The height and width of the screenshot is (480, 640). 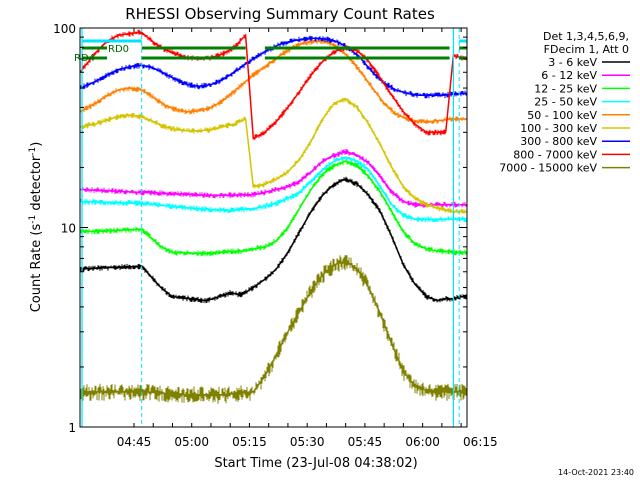 I want to click on series-12-25keV, so click(x=273, y=208).